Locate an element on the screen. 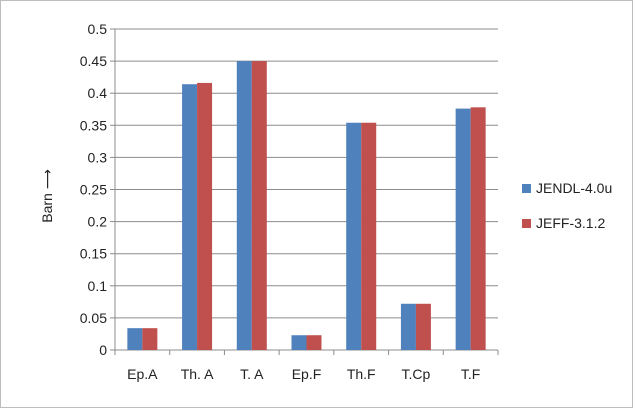 This screenshot has width=633, height=408. y-axis-title: Barn ⟶ is located at coordinates (47, 196).